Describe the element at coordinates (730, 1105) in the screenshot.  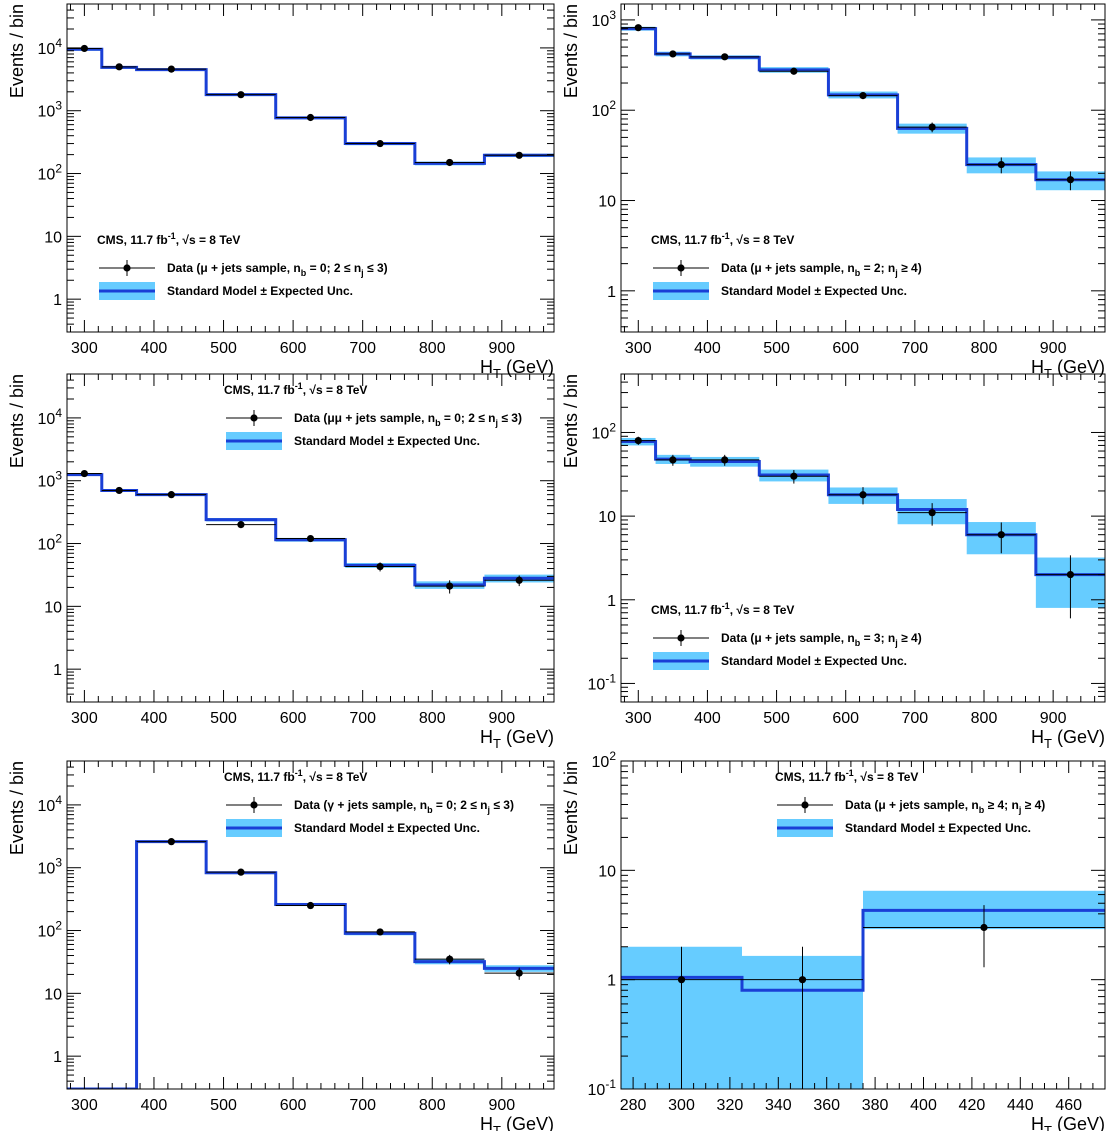
I see `x-tick-label: 320` at that location.